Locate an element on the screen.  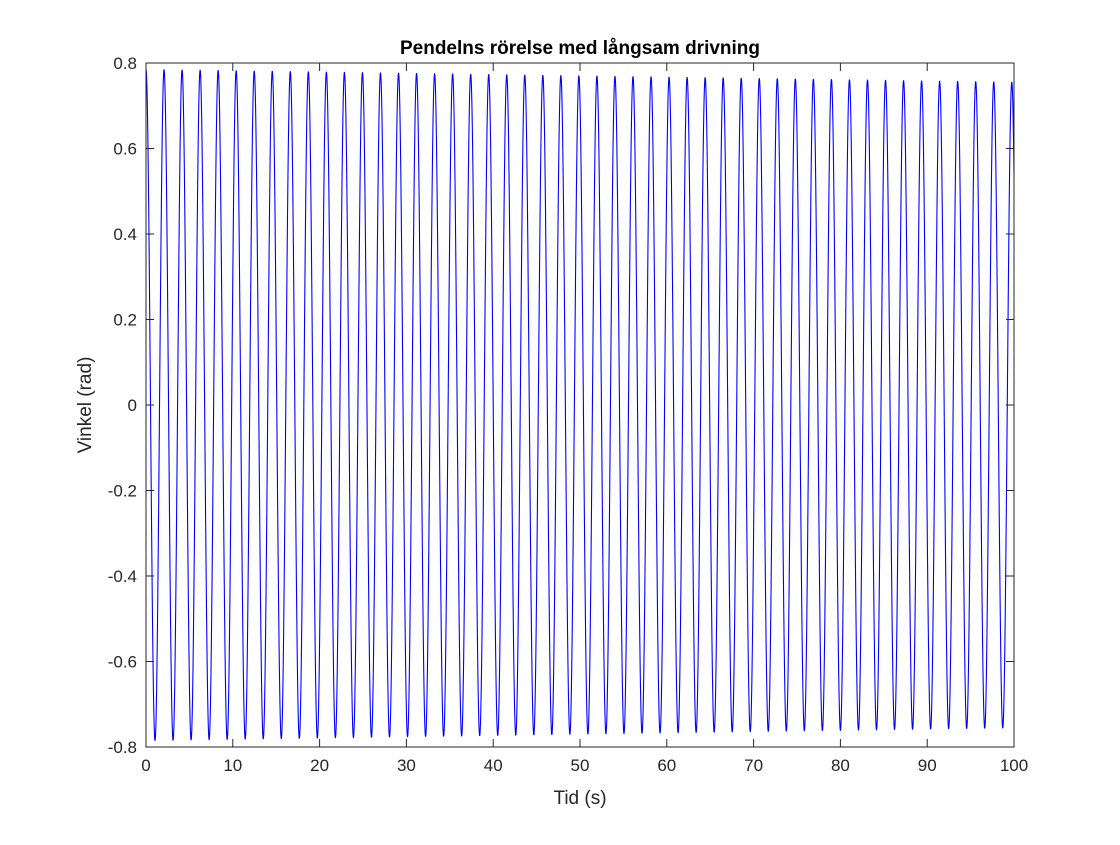
y-tick-label: 0 is located at coordinates (132, 405).